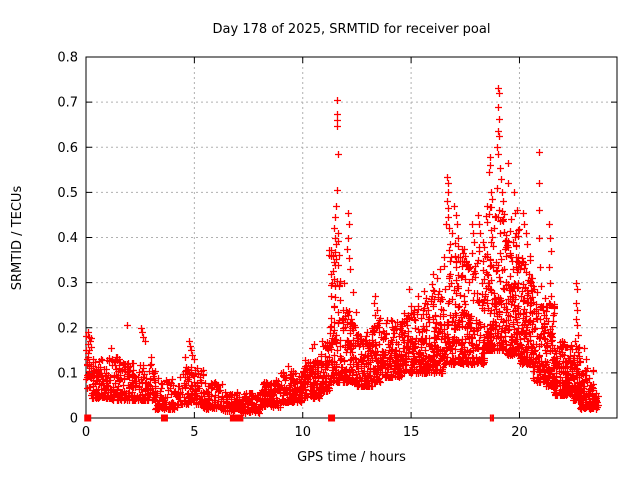 This screenshot has width=640, height=480. Describe the element at coordinates (289, 418) in the screenshot. I see `zero-markers` at that location.